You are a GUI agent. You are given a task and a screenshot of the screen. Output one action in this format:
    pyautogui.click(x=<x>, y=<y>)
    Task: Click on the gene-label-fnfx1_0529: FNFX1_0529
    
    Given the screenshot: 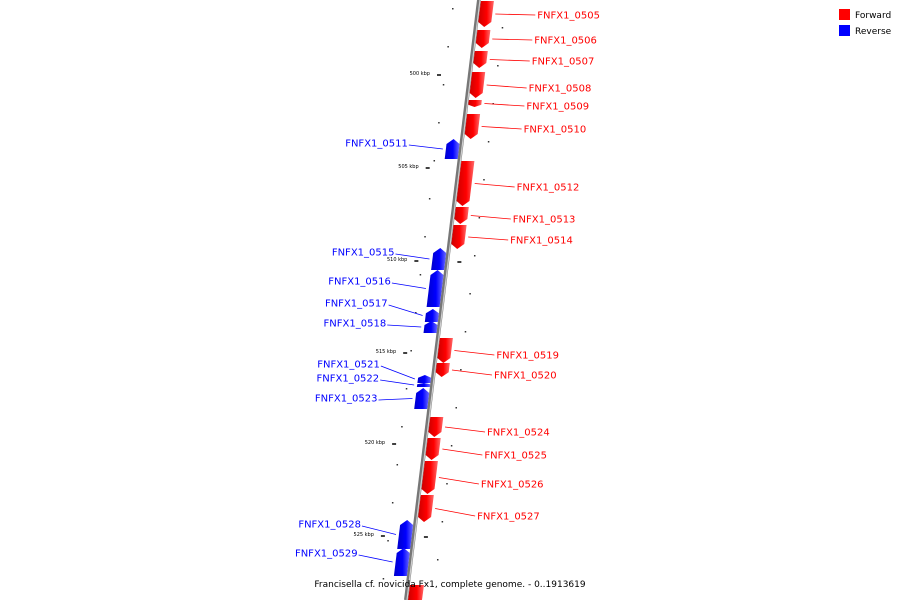 What is the action you would take?
    pyautogui.click(x=326, y=554)
    